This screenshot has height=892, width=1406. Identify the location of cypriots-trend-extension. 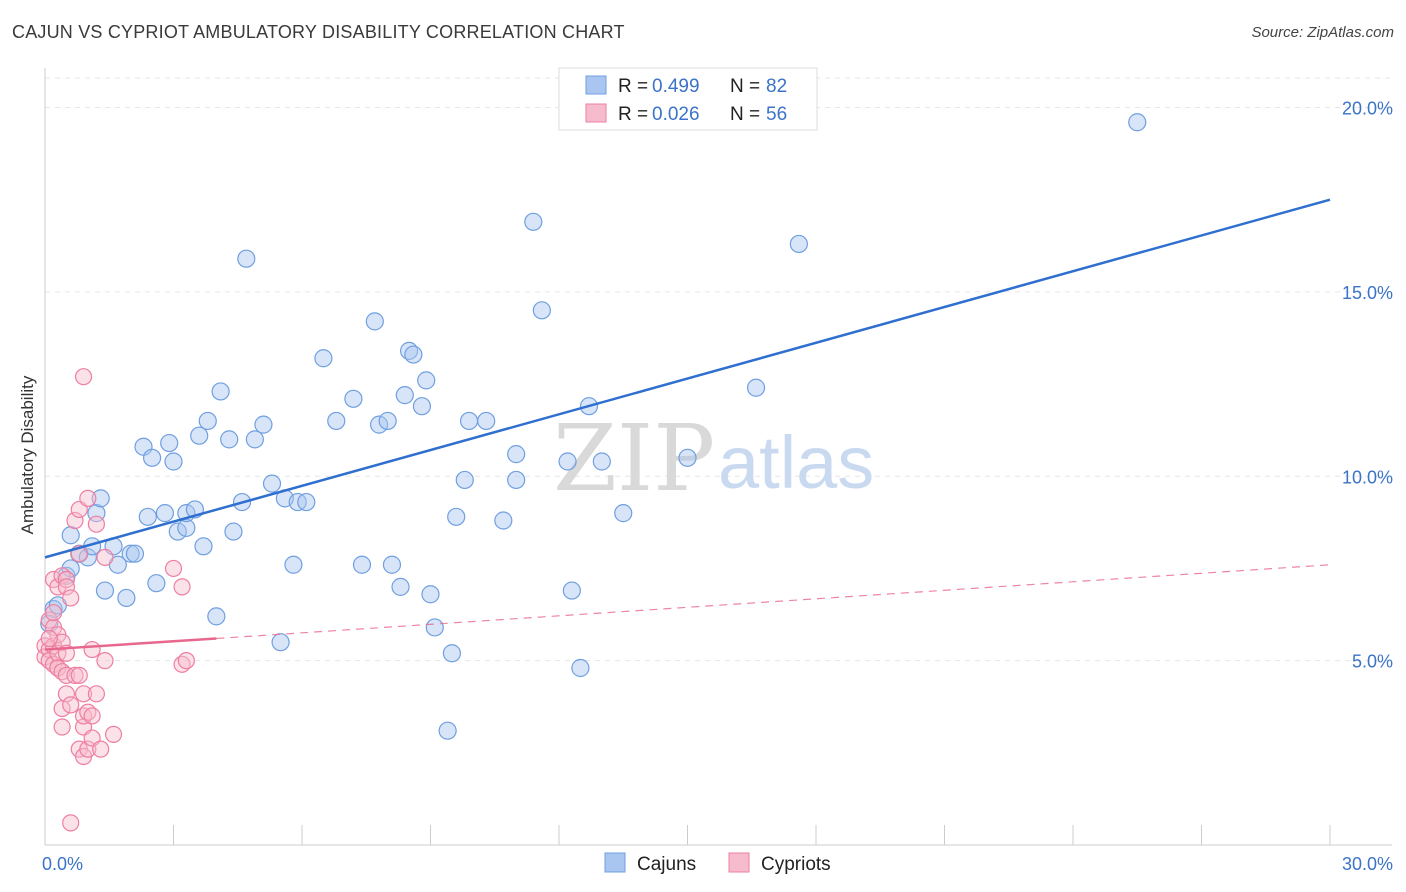
(773, 602).